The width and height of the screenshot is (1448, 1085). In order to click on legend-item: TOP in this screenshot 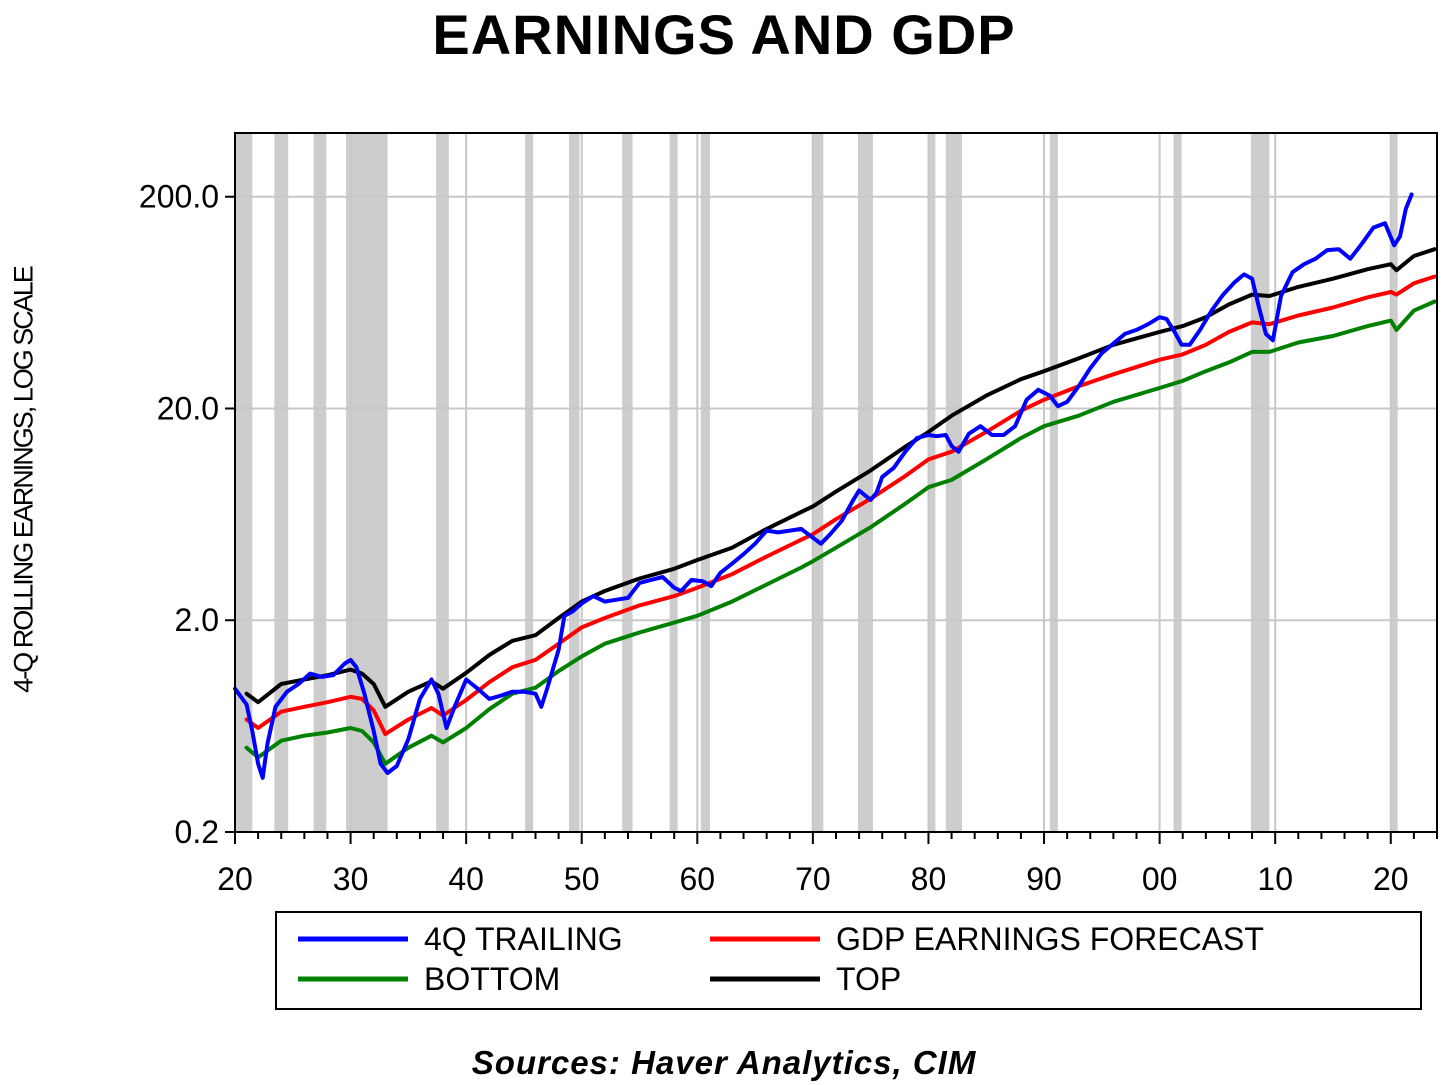, I will do `click(805, 979)`.